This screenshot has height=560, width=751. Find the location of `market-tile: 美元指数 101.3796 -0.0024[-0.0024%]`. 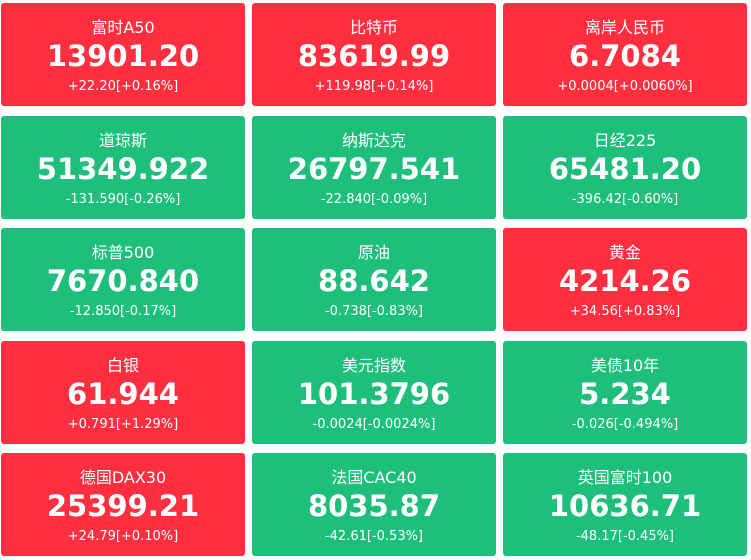

market-tile: 美元指数 101.3796 -0.0024[-0.0024%] is located at coordinates (374, 392).